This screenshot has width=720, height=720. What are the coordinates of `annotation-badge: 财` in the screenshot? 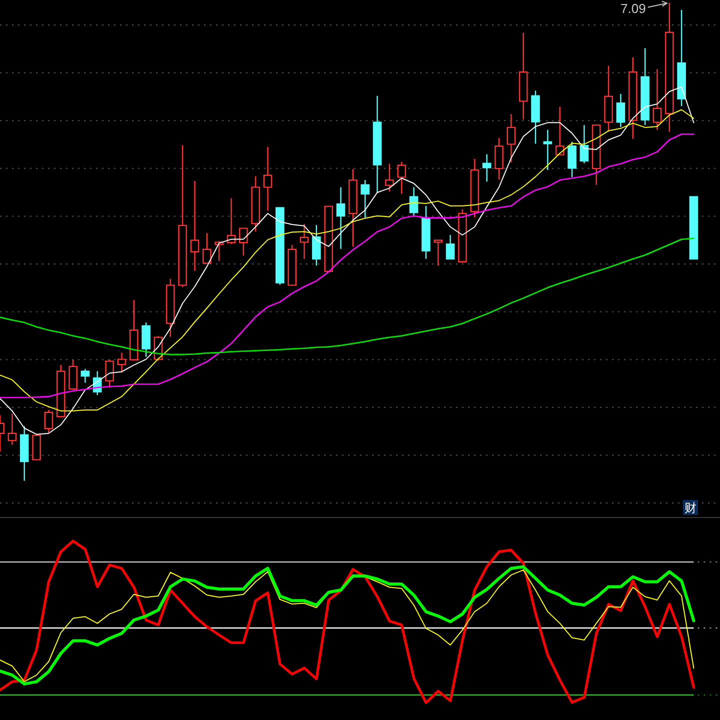 It's located at (690, 507).